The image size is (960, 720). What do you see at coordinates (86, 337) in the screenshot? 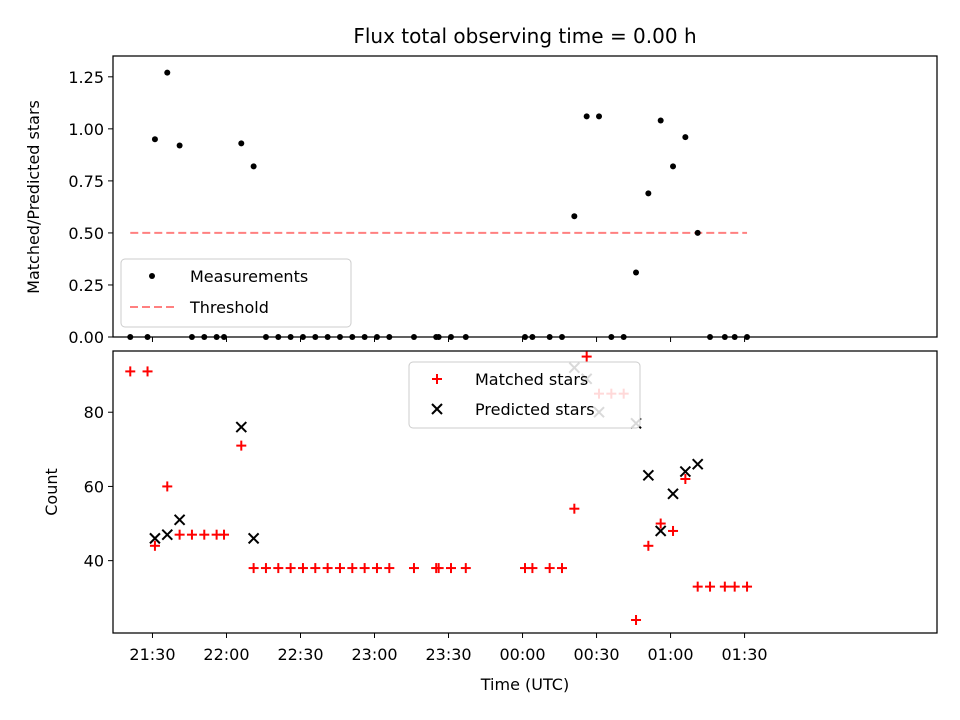
I see `top-y-tick-label: 0.00` at bounding box center [86, 337].